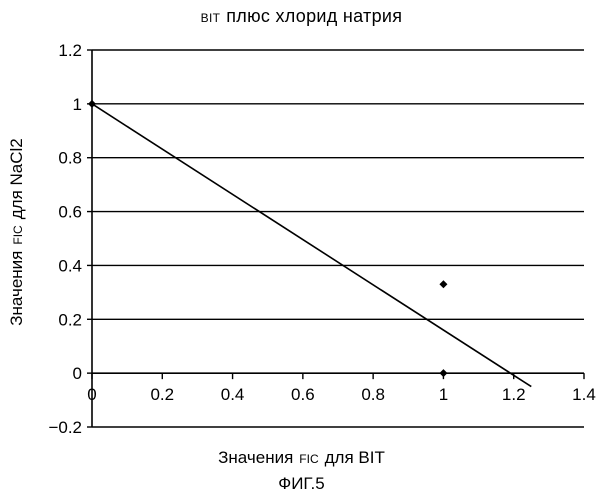 This screenshot has height=500, width=603. I want to click on chart-title-prefix: BIT, so click(210, 18).